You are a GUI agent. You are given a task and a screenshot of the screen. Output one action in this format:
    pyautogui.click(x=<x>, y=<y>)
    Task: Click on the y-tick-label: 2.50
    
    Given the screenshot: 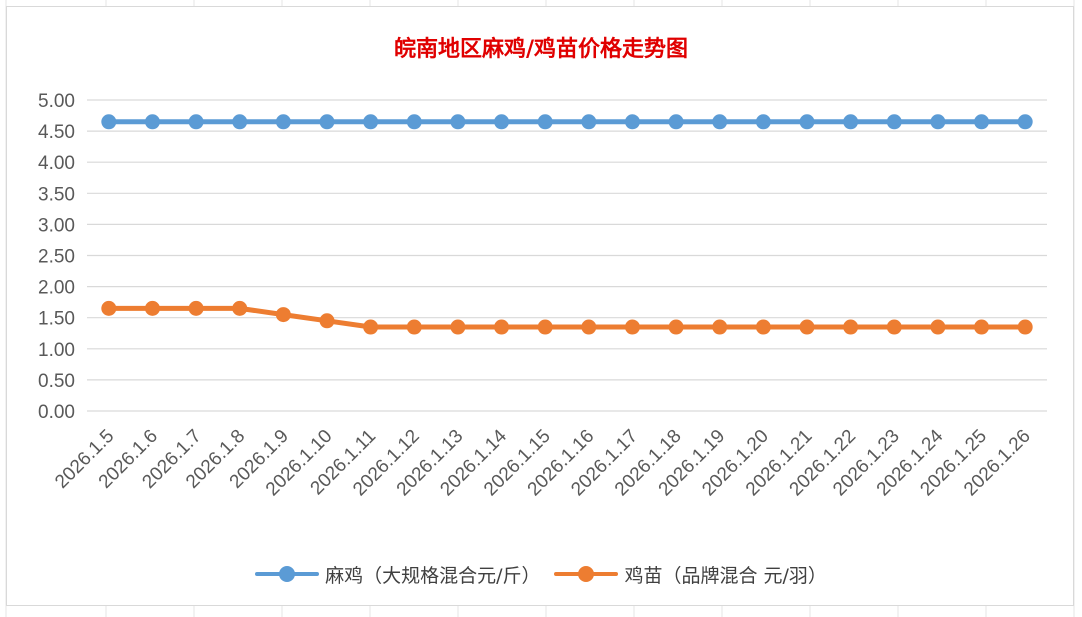 What is the action you would take?
    pyautogui.click(x=56, y=257)
    